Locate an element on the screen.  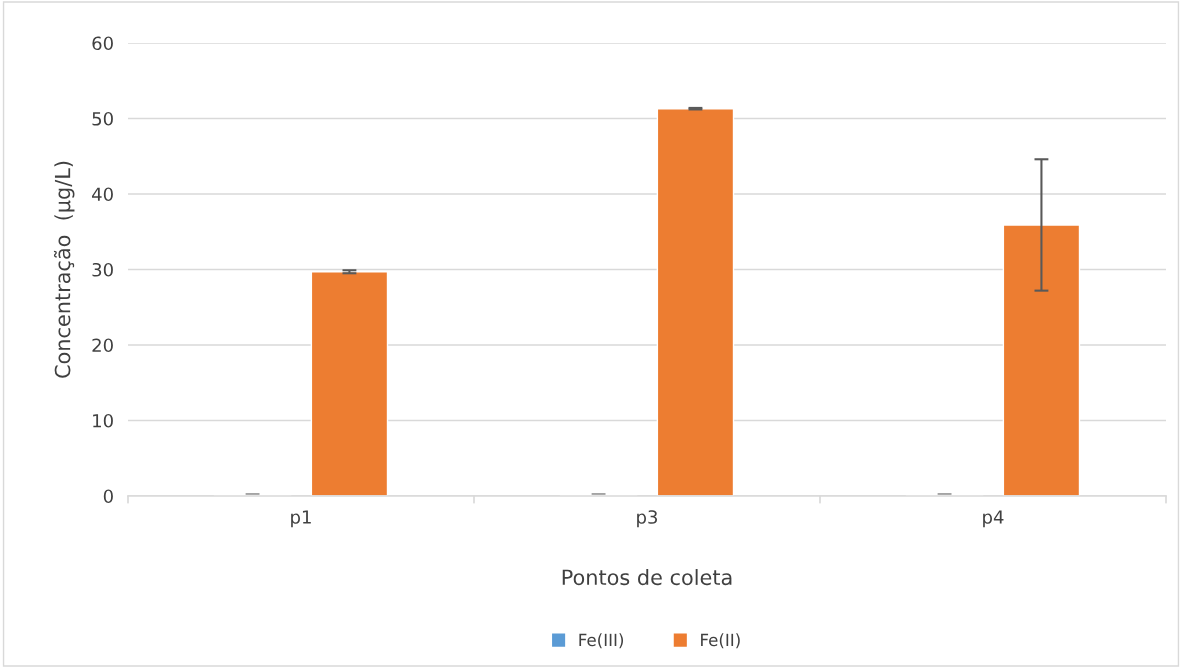
y-tick-label: 30 is located at coordinates (102, 269).